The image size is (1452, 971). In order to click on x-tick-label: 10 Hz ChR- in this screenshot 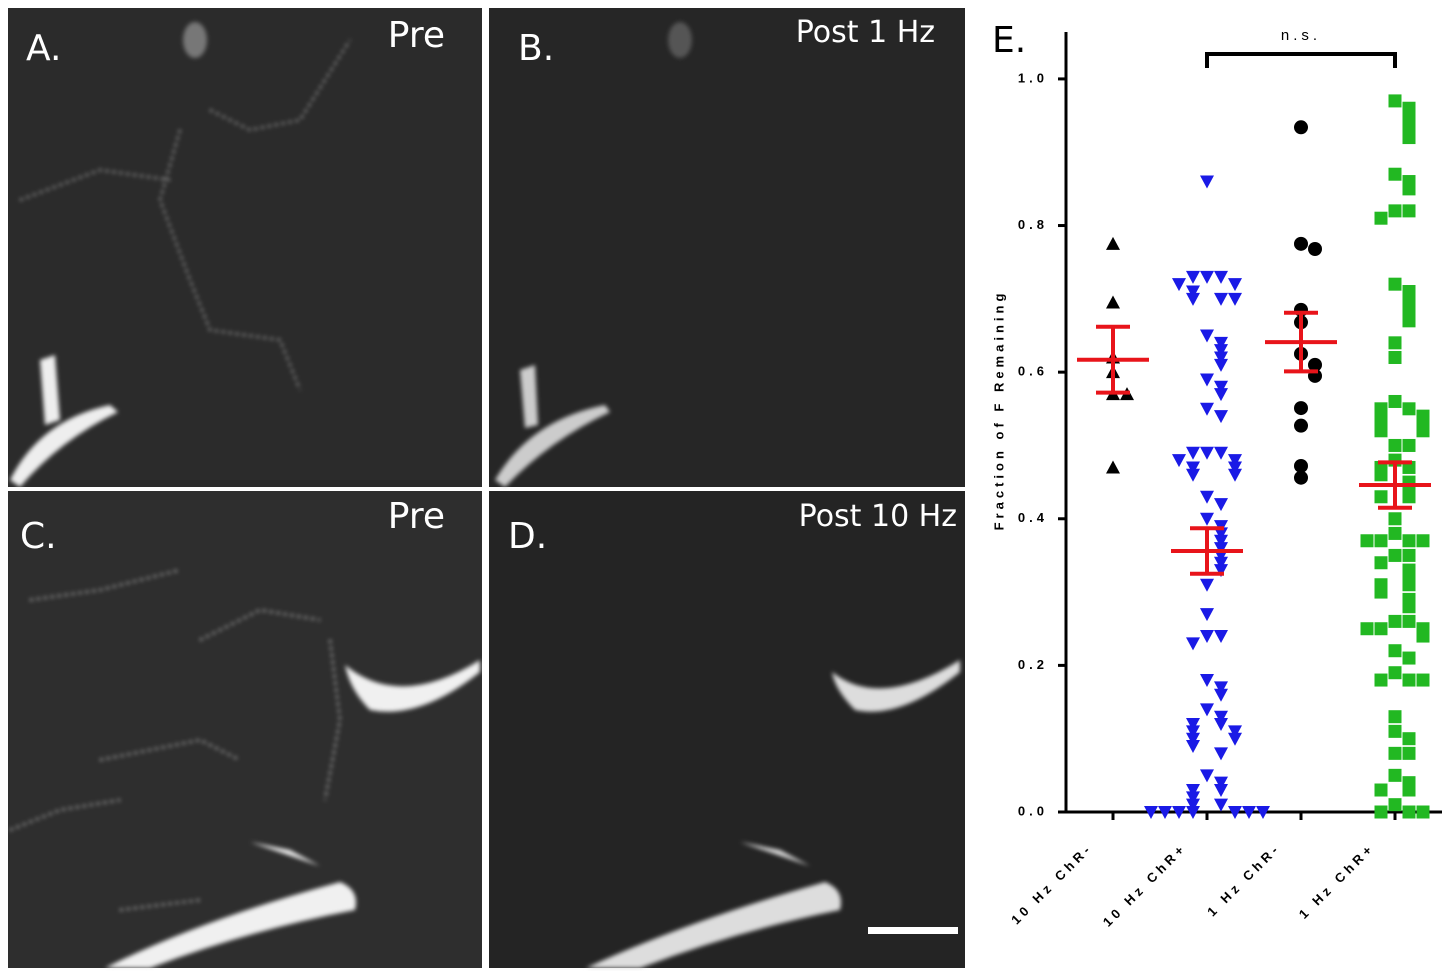, I will do `click(1051, 883)`.